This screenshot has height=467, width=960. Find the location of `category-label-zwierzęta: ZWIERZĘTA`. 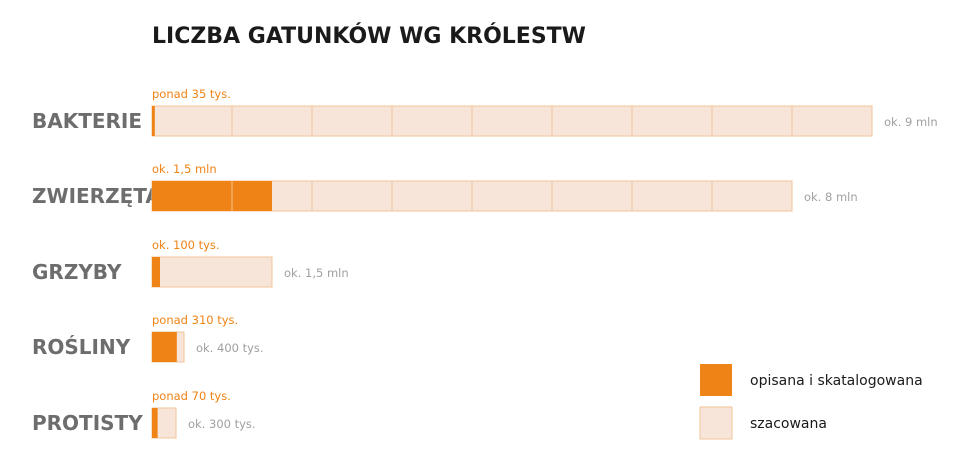

category-label-zwierzęta: ZWIERZĘTA is located at coordinates (96, 196).